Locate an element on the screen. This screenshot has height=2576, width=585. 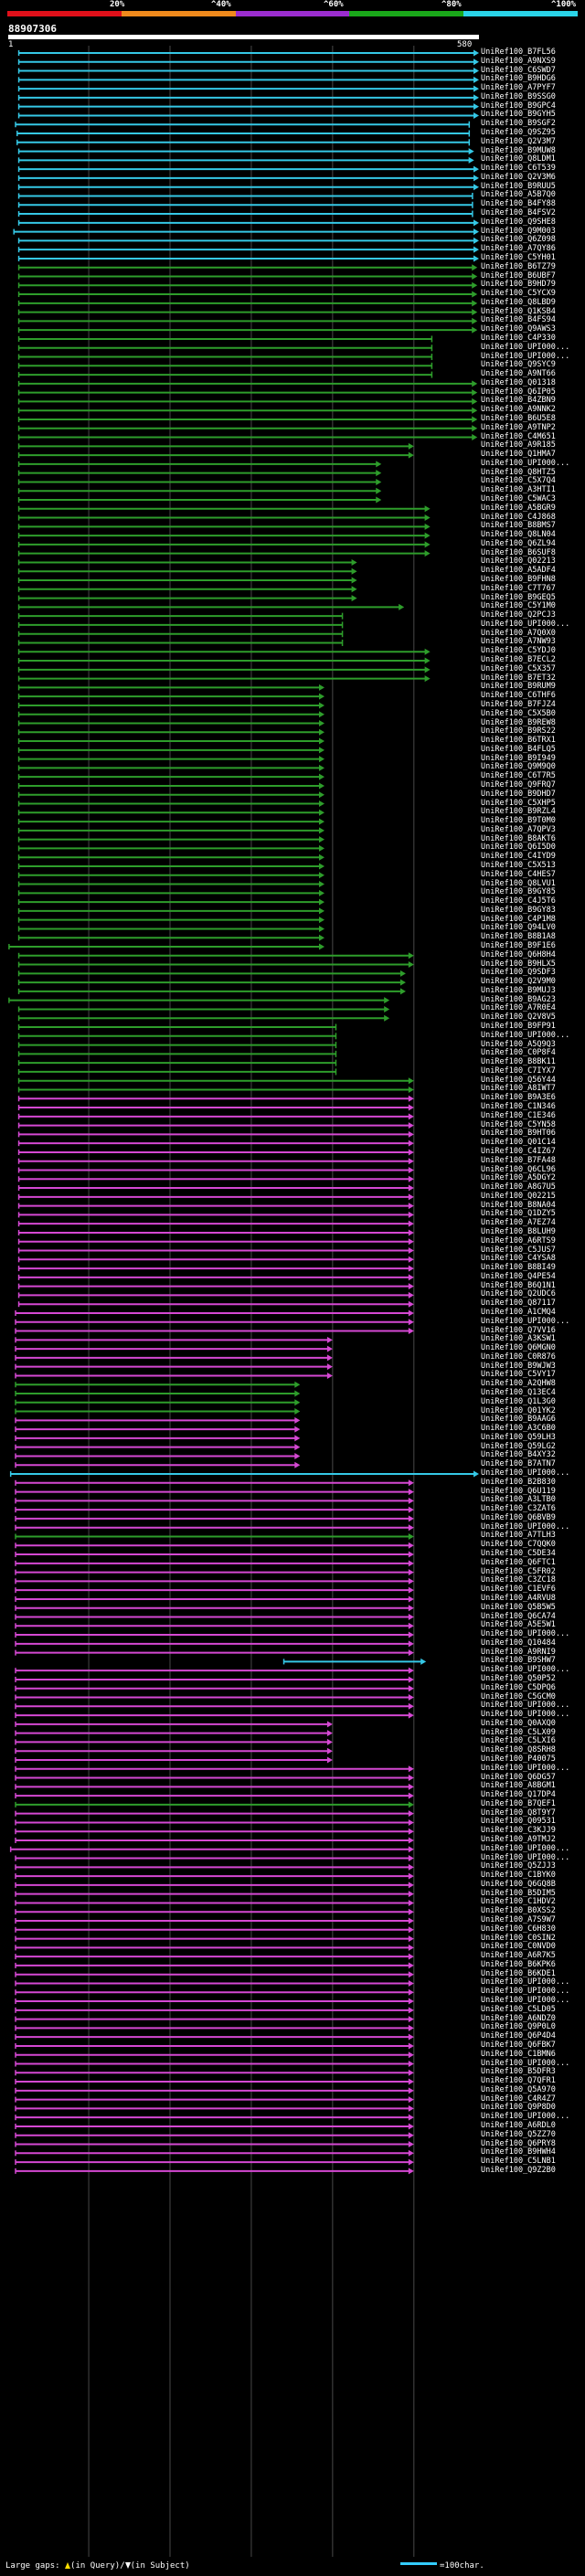
hit-label: UniRef100_B4FSV2 is located at coordinates (518, 213).